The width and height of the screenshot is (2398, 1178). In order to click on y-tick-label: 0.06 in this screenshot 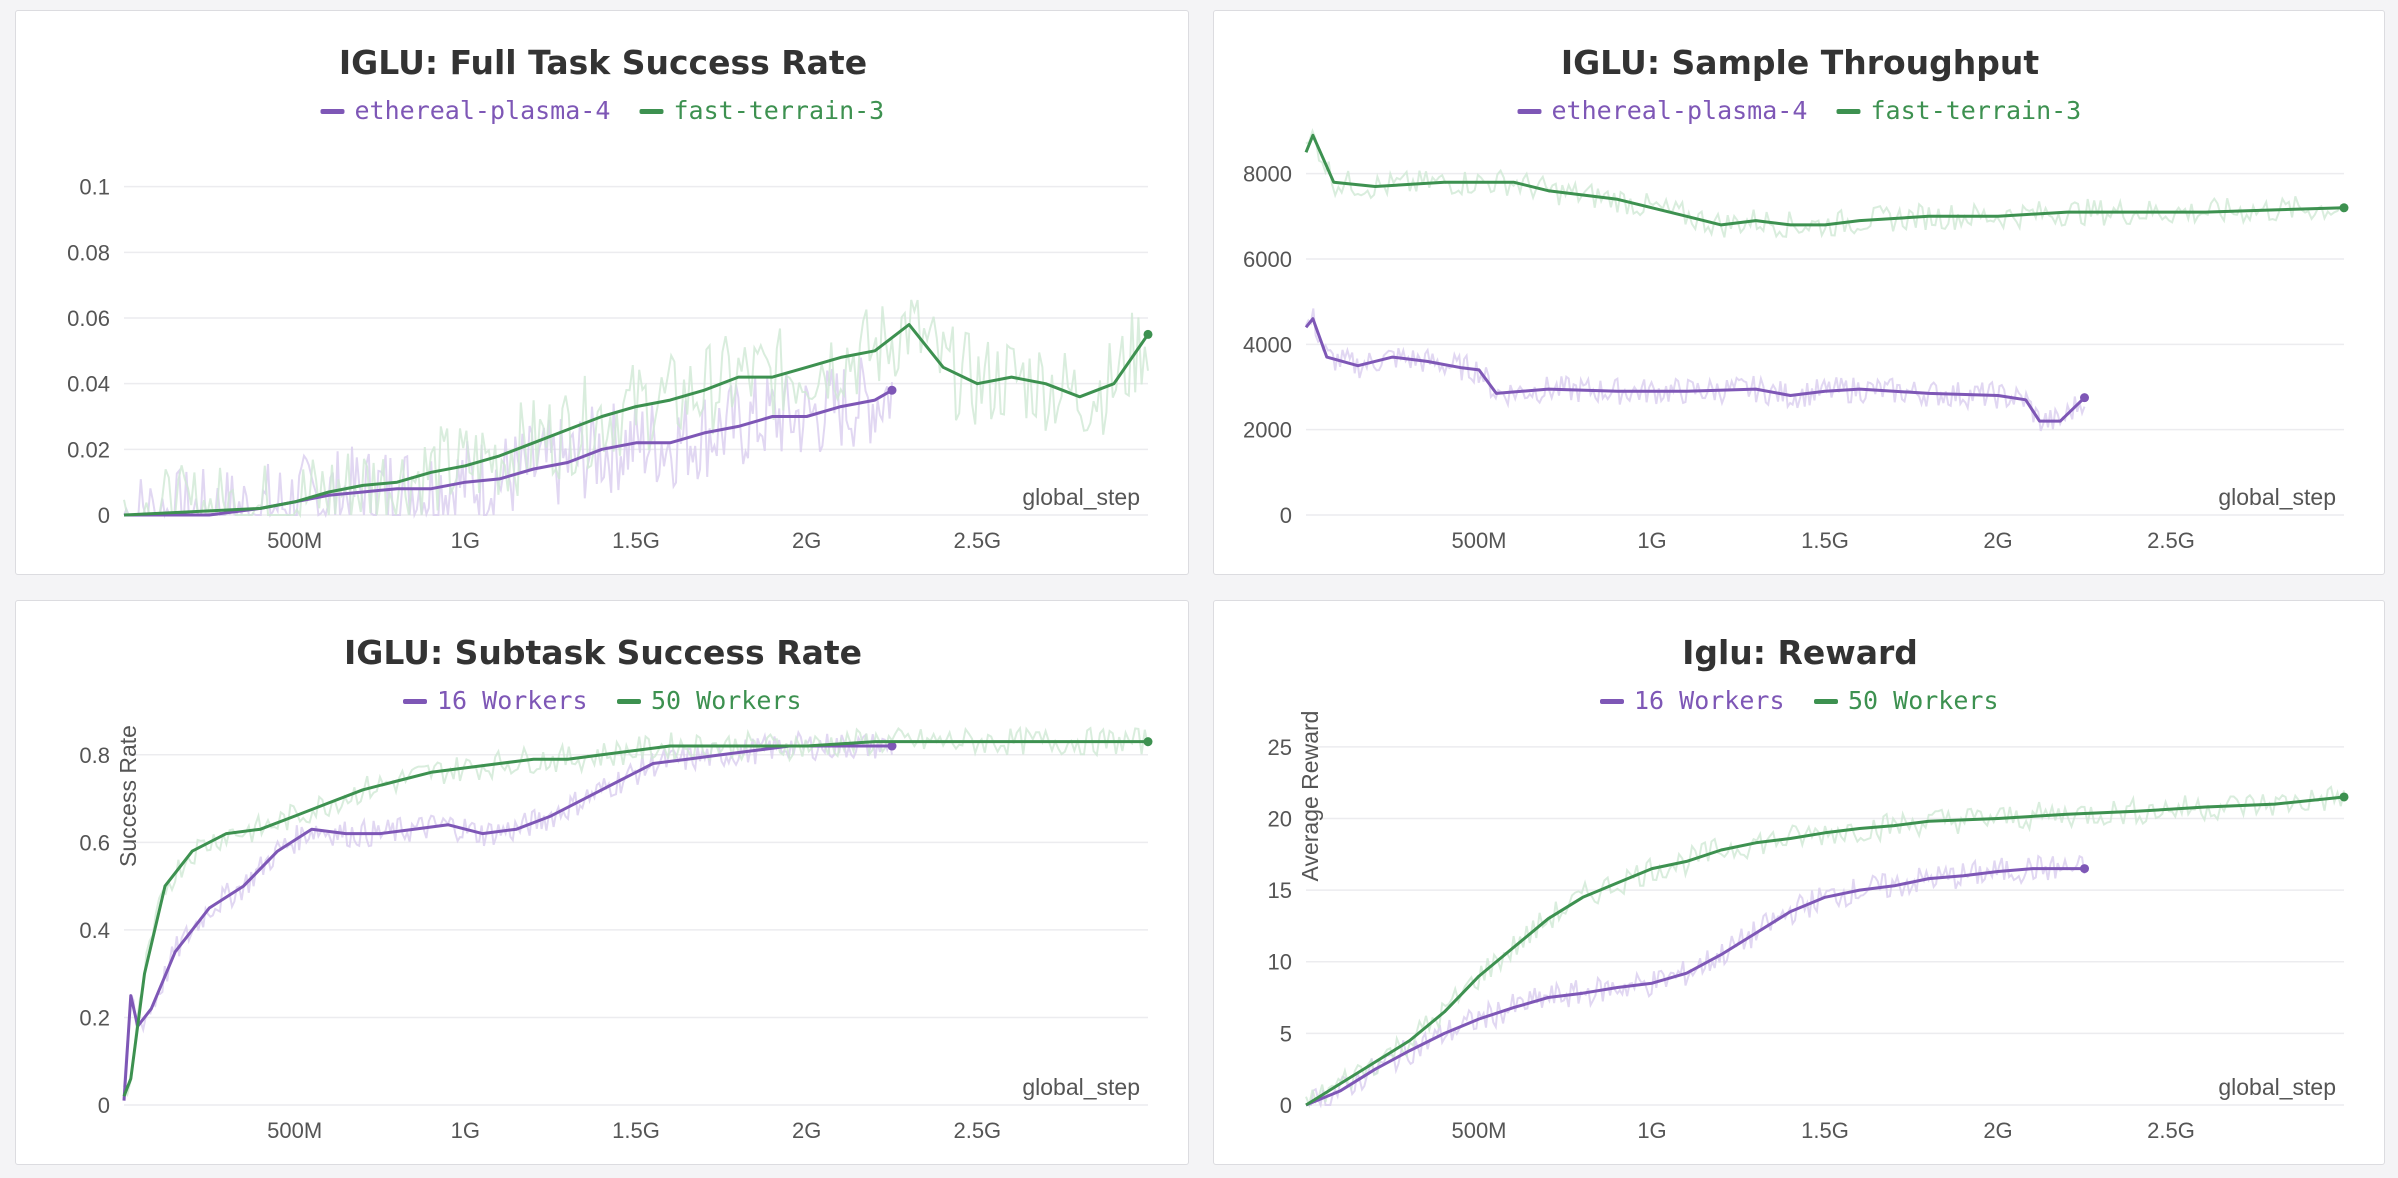, I will do `click(88, 318)`.